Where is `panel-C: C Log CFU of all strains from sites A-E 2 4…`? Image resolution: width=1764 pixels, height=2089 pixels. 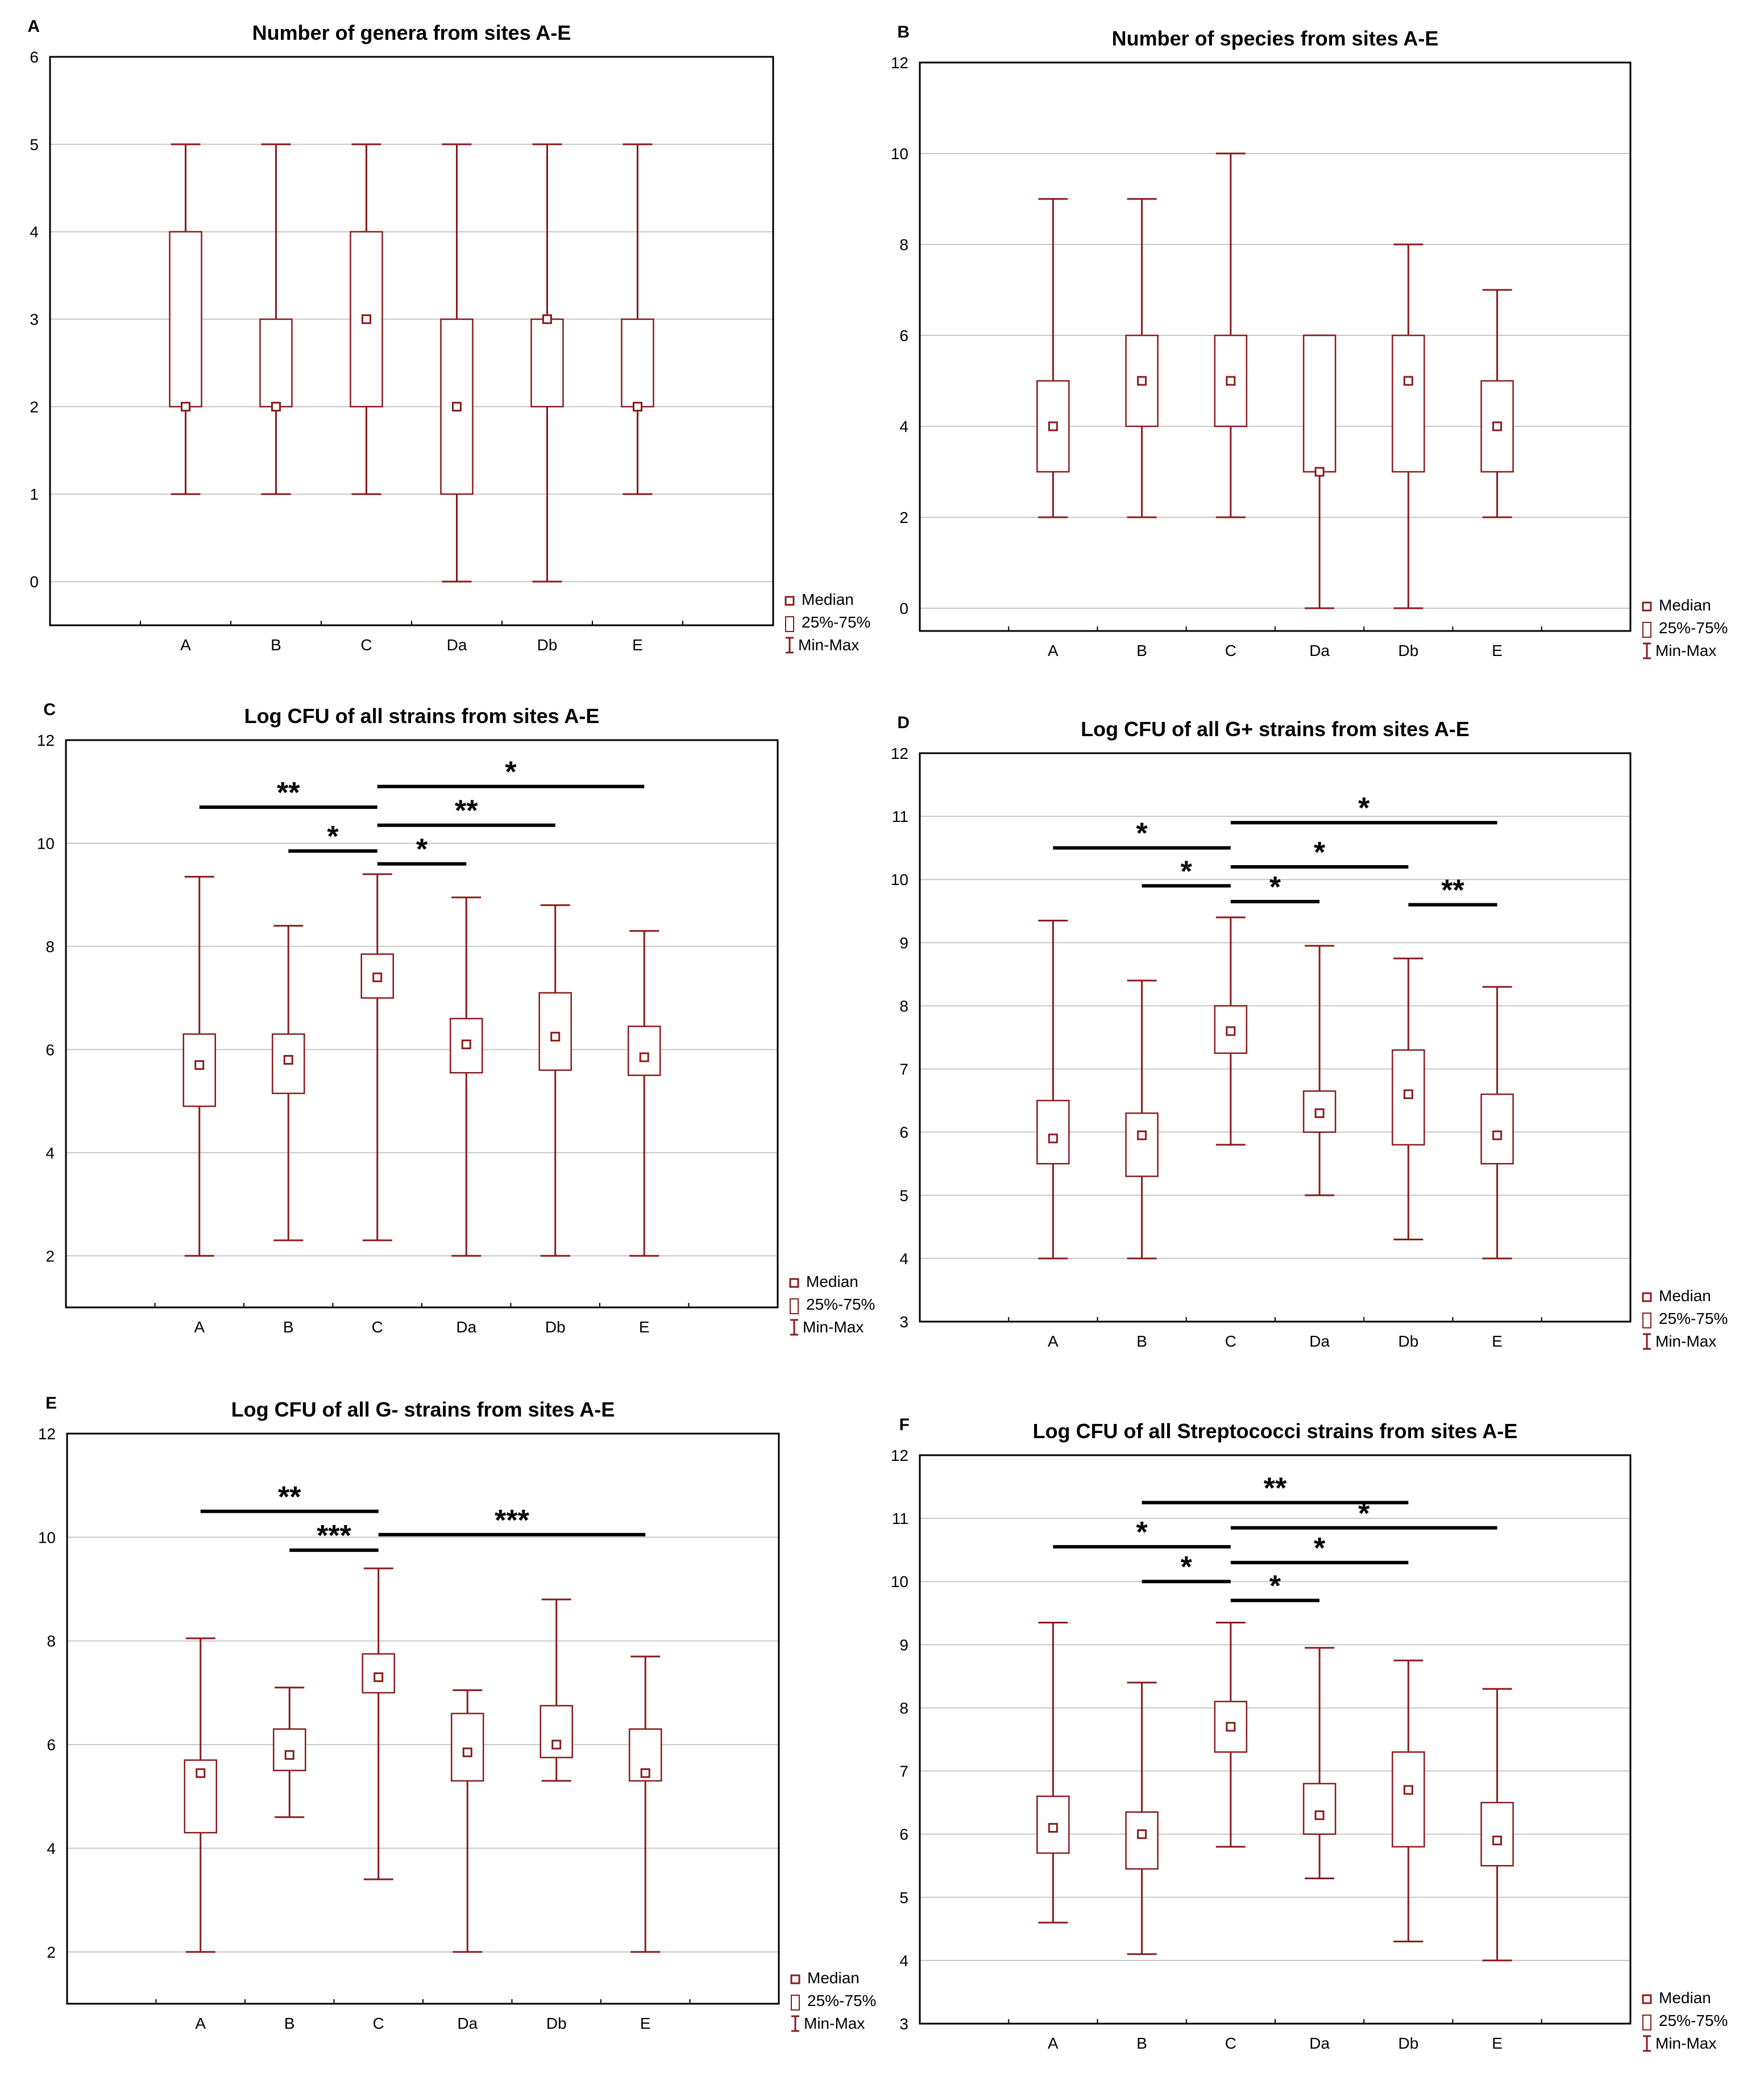
panel-C: C Log CFU of all strains from sites A-E 2 4… is located at coordinates (456, 1018).